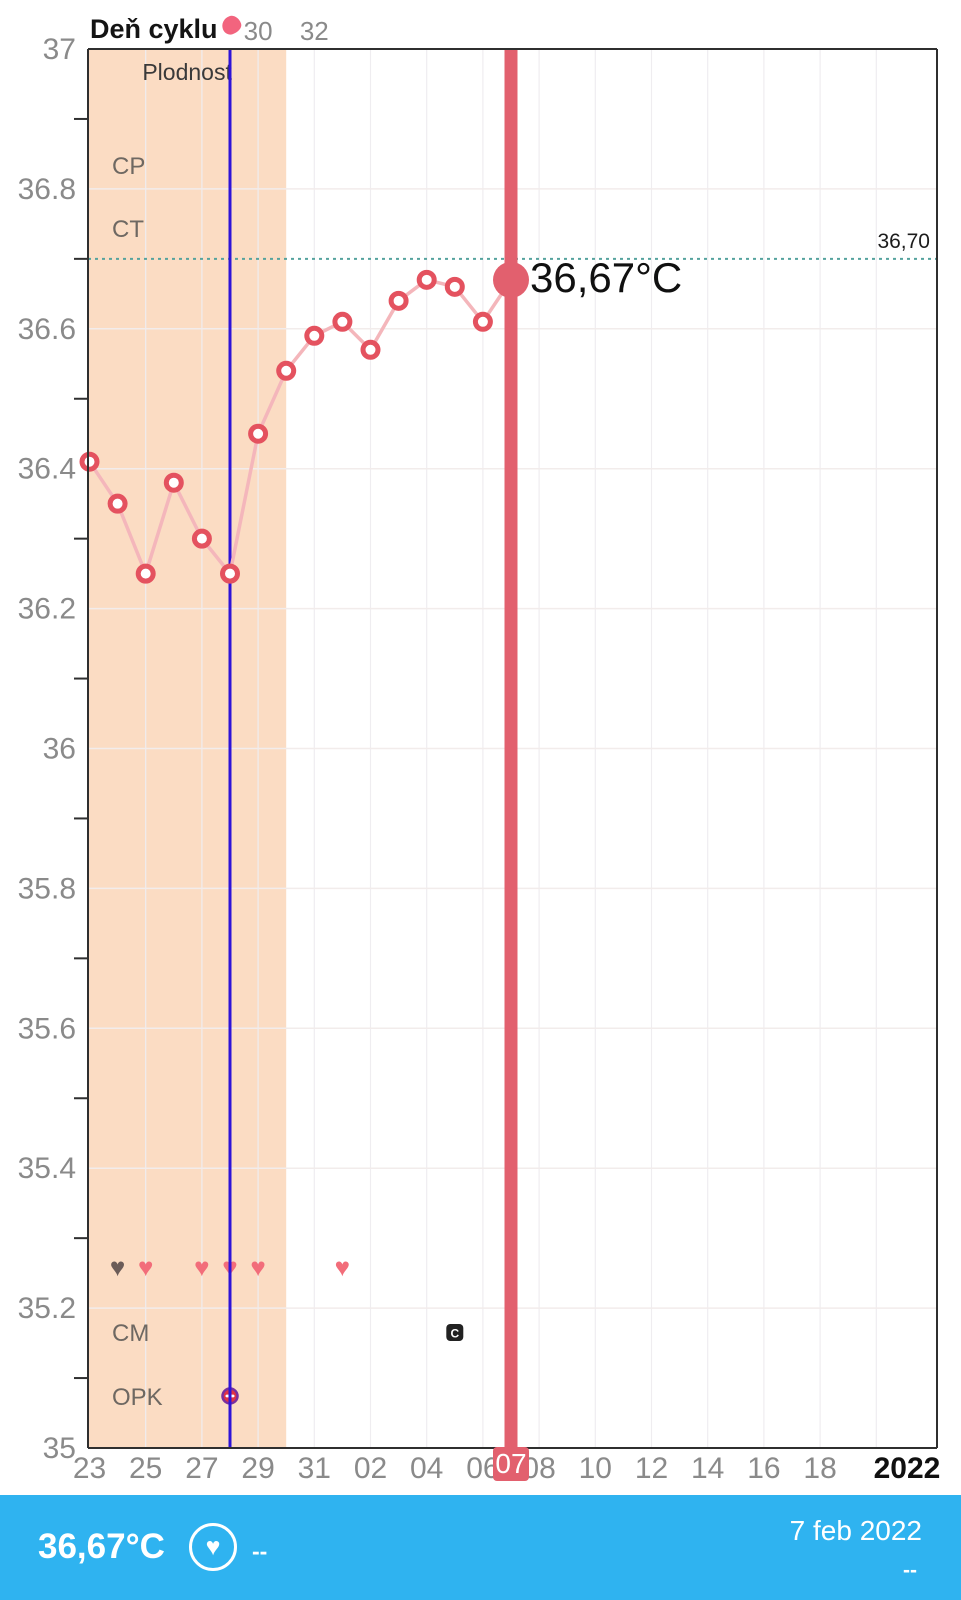  What do you see at coordinates (128, 166) in the screenshot?
I see `row-label-cp: CP` at bounding box center [128, 166].